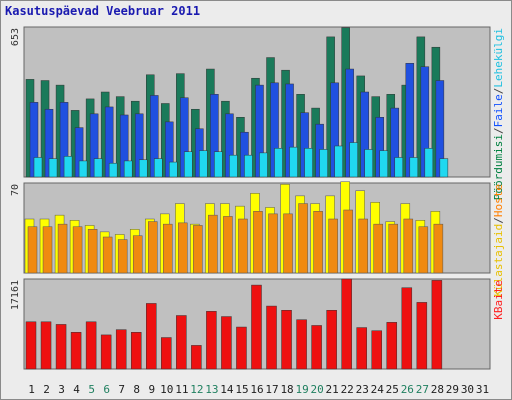 Image resolution: width=512 pixels, height=400 pixels. I want to click on x-tick-label-22: 22, so click(347, 389).